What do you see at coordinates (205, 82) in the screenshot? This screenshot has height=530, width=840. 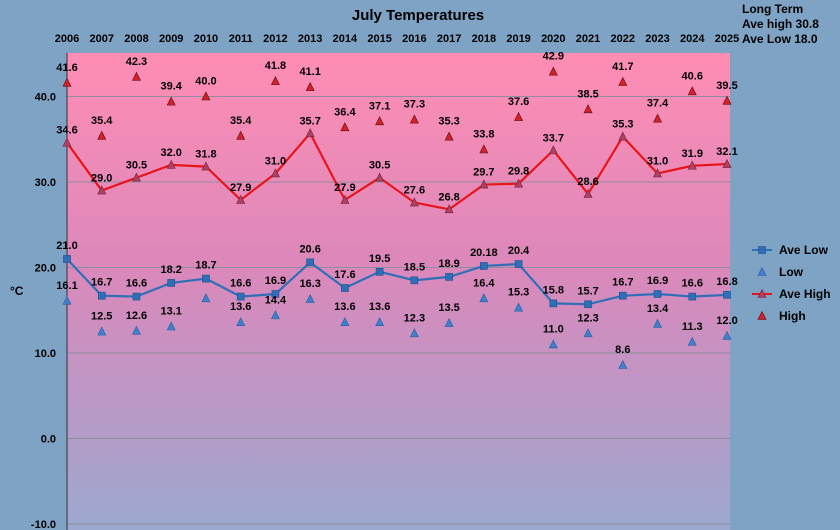 I see `high-data-label: 40.0` at bounding box center [205, 82].